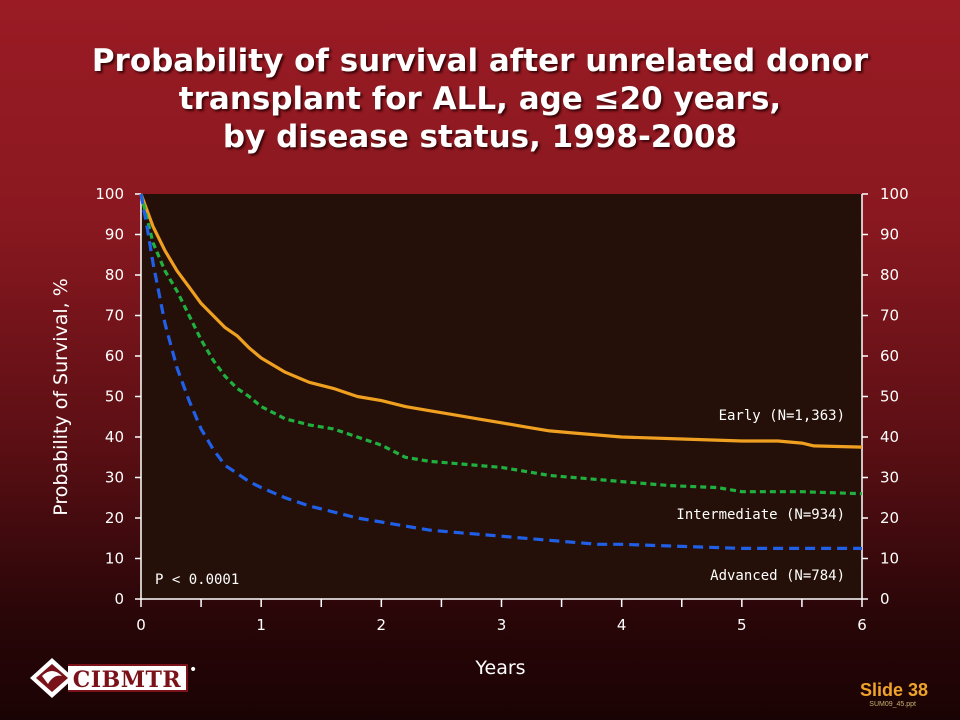 The height and width of the screenshot is (720, 960). What do you see at coordinates (889, 437) in the screenshot?
I see `y-tick-label-right: 40` at bounding box center [889, 437].